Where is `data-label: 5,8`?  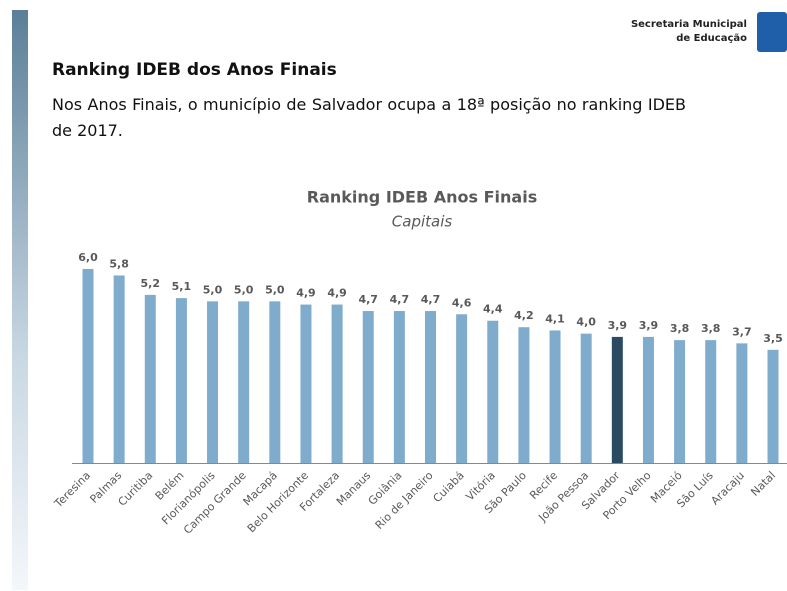 data-label: 5,8 is located at coordinates (119, 263).